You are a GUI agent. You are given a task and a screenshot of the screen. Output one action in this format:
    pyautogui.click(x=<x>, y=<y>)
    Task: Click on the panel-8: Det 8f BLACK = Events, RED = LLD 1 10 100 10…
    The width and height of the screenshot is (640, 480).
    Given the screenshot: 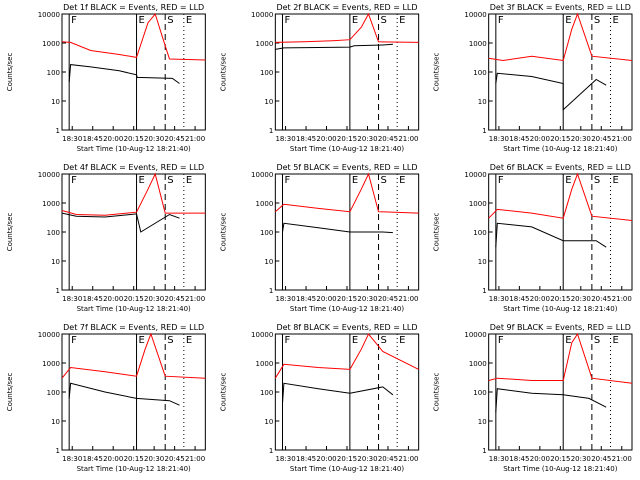 What is the action you would take?
    pyautogui.click(x=319, y=398)
    